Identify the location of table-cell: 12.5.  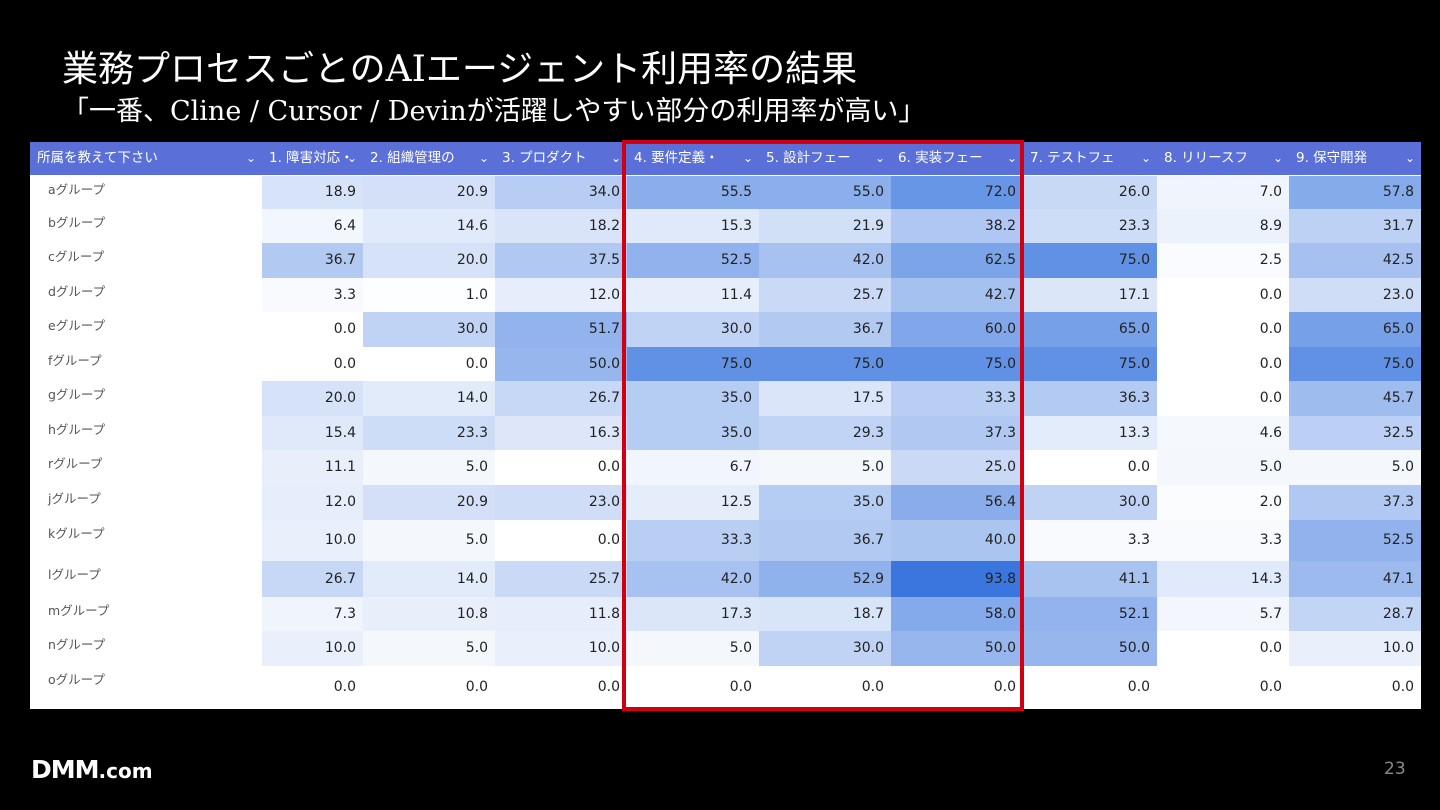
(693, 502).